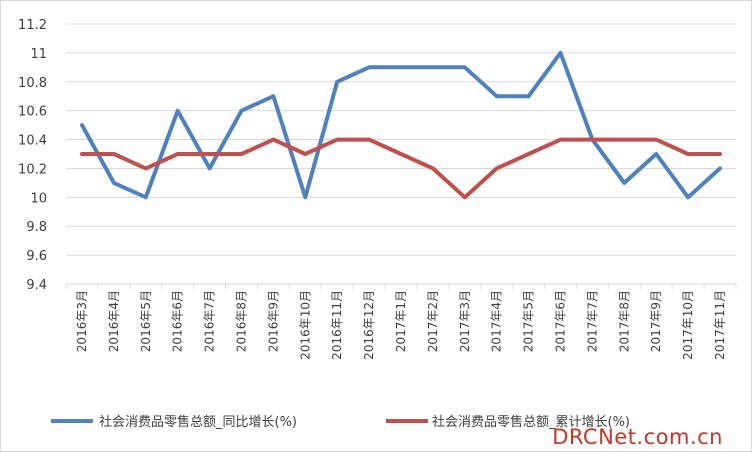 Image resolution: width=752 pixels, height=453 pixels. What do you see at coordinates (38, 198) in the screenshot?
I see `y-tick-label-3: 10` at bounding box center [38, 198].